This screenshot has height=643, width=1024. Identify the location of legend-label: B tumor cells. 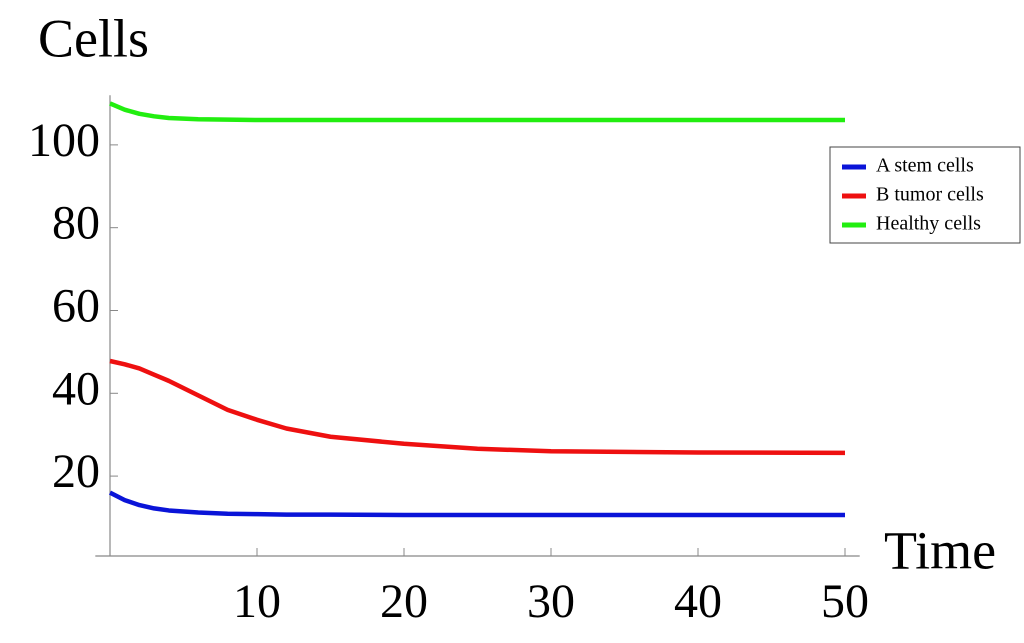
(930, 195).